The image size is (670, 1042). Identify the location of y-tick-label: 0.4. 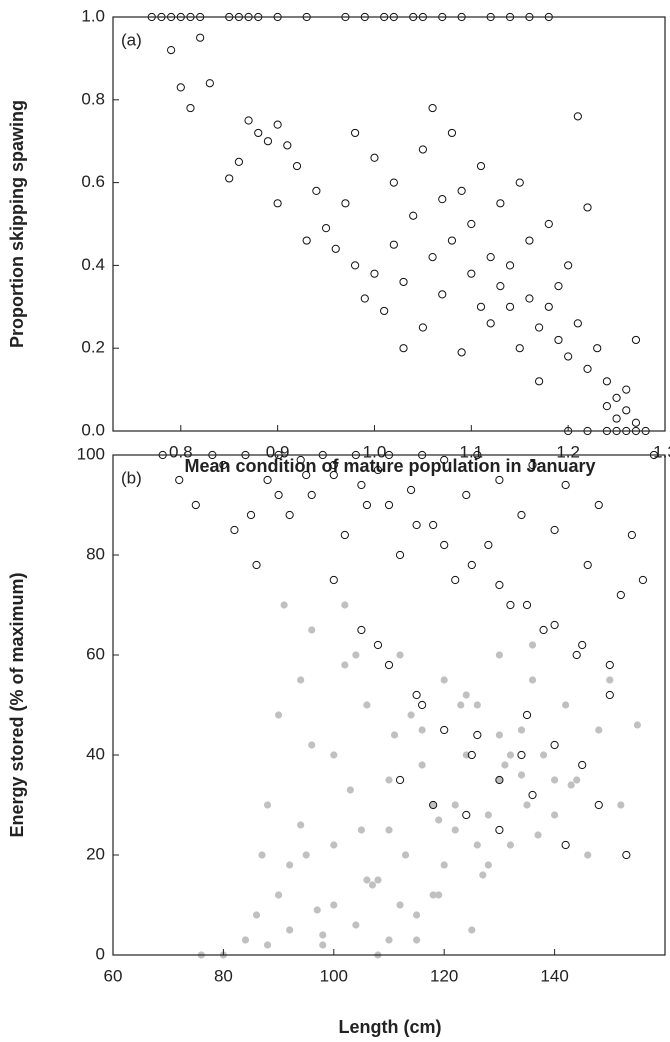
(93, 264).